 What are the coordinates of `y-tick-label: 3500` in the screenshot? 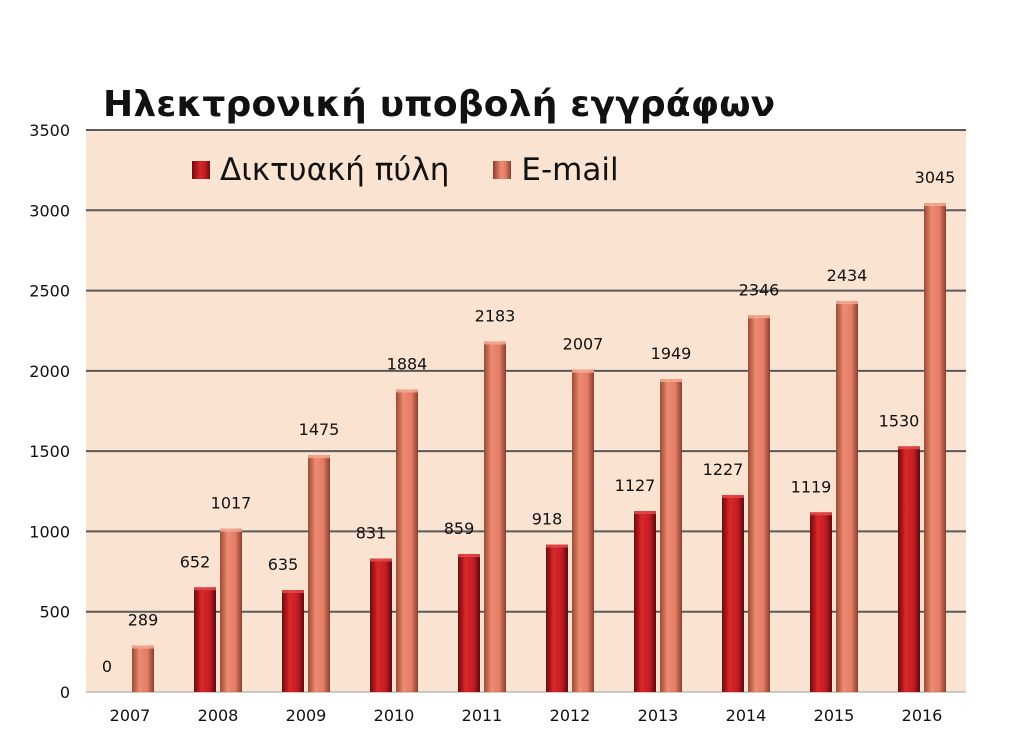 It's located at (49, 130).